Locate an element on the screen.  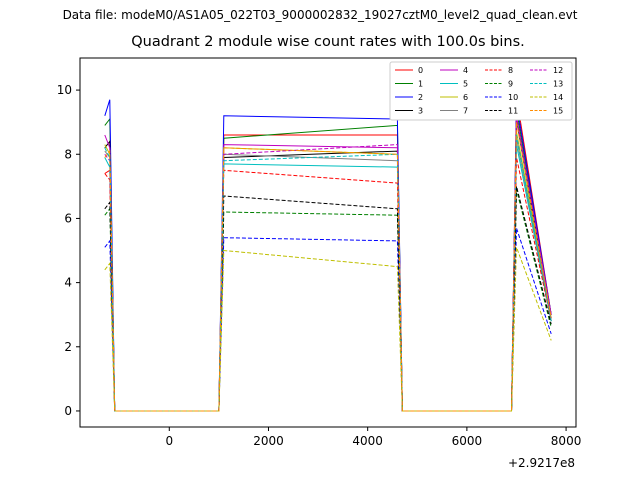
legend-label-7: 7 is located at coordinates (465, 111).